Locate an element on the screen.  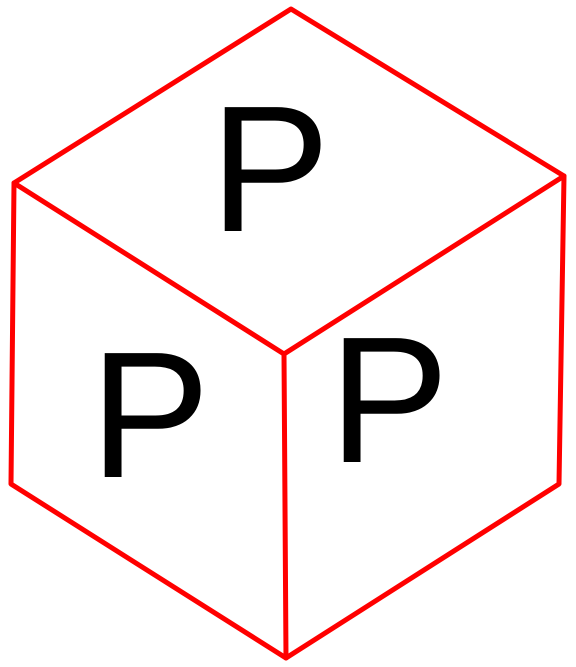
right-face-letter: P is located at coordinates (389, 400).